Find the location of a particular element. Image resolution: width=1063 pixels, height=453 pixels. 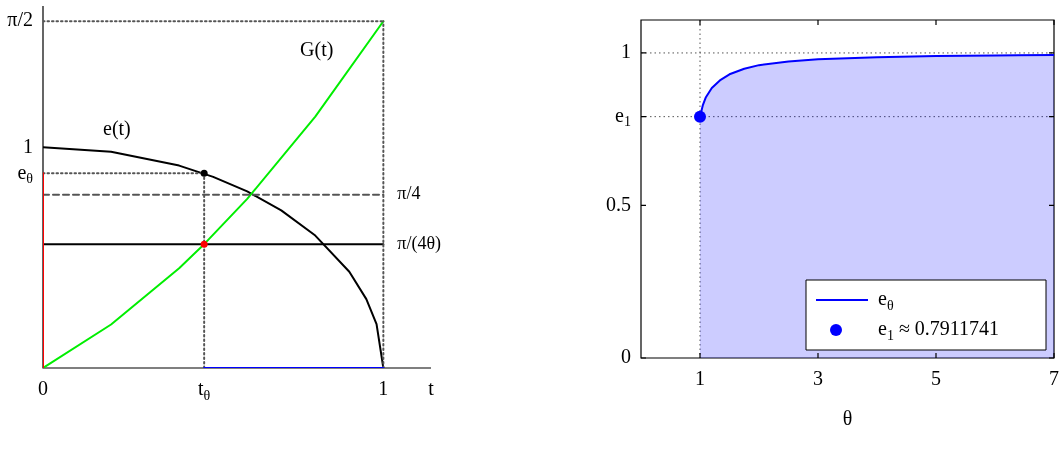

x-tick-label: 0 is located at coordinates (43, 388).